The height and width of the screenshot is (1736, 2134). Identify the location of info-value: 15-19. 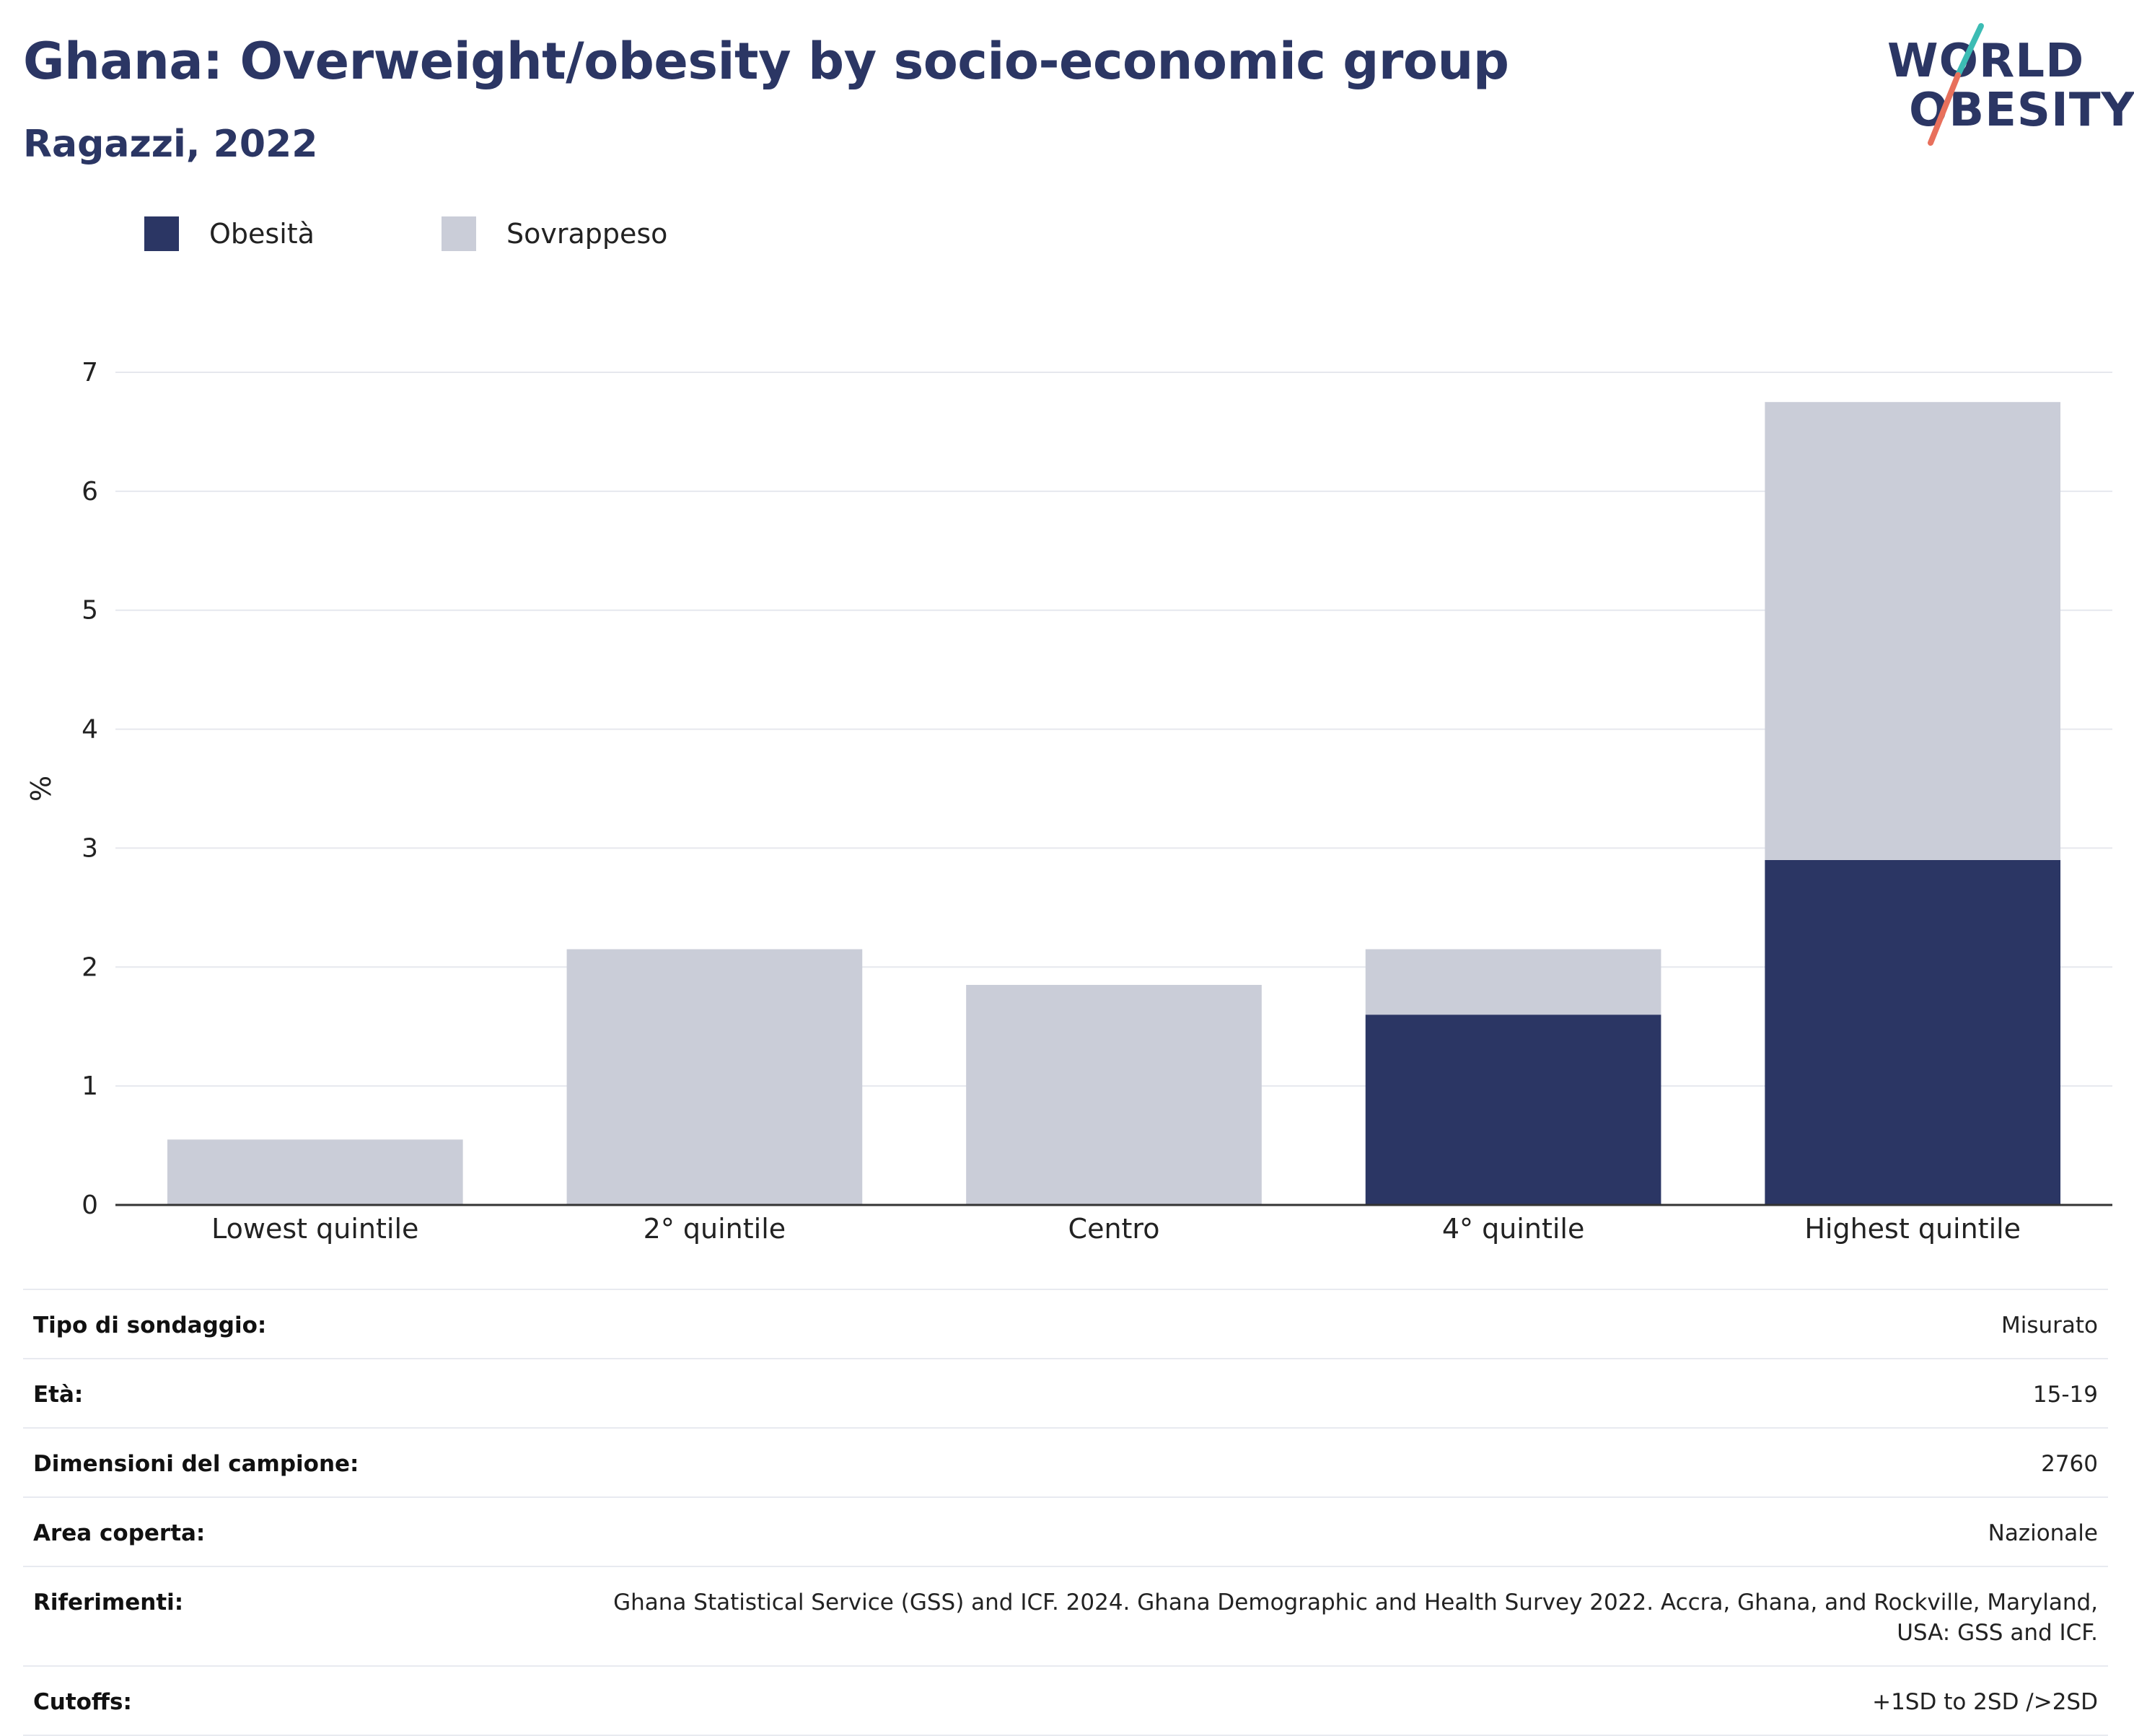
(2065, 1395).